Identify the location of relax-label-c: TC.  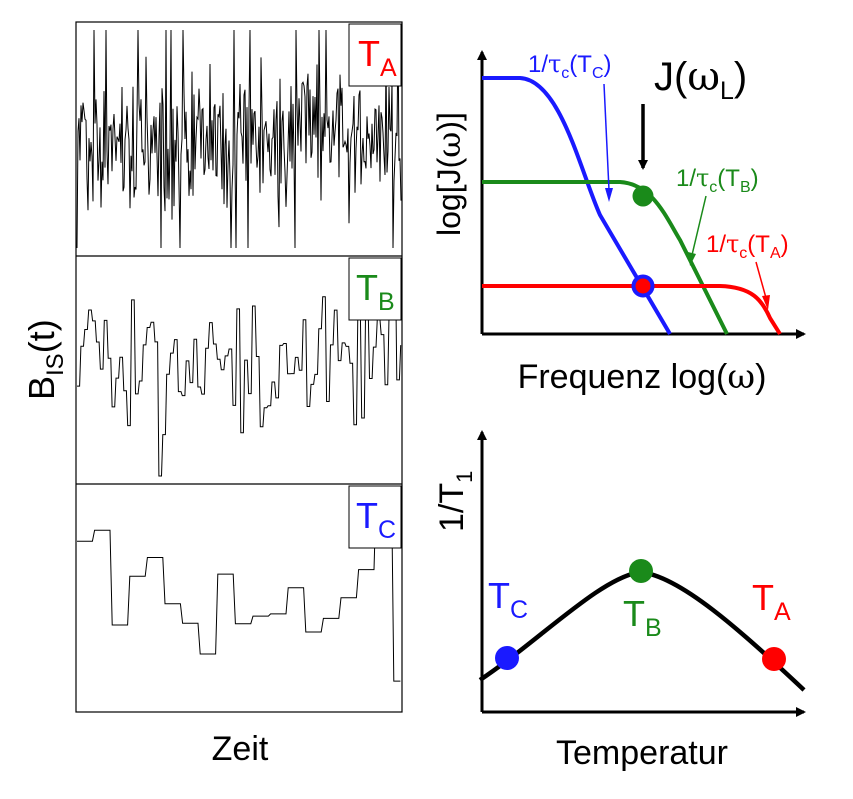
(508, 599).